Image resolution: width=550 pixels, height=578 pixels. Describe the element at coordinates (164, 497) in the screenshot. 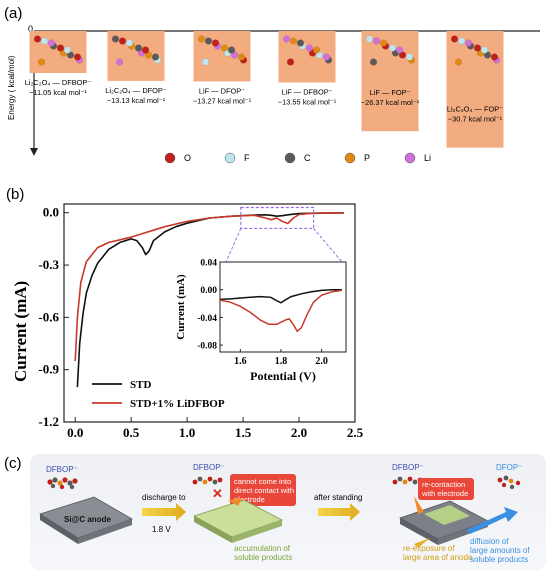

I see `discharge-label: discharge to` at that location.